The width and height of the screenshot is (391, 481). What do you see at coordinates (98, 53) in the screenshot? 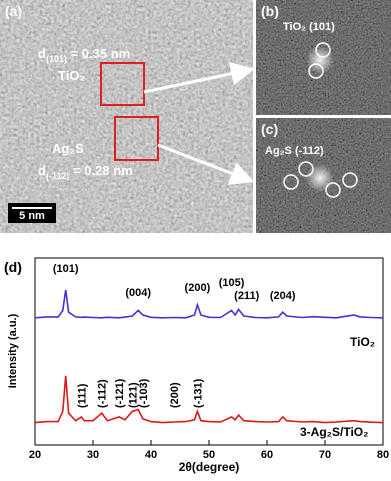
I see `d-rest: = 0.35 nm` at bounding box center [98, 53].